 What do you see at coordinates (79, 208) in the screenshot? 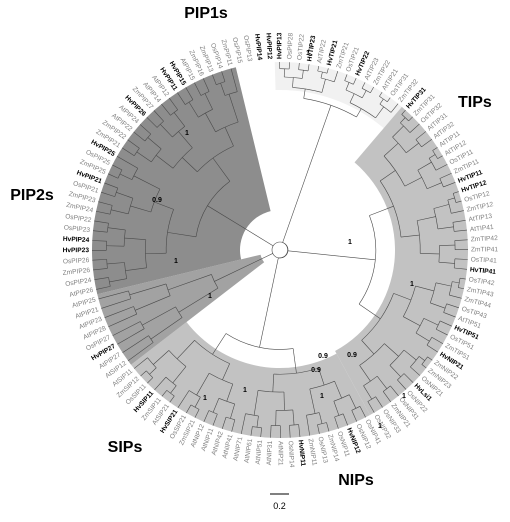
I see `leaf-label: ZmPIP24` at bounding box center [79, 208].